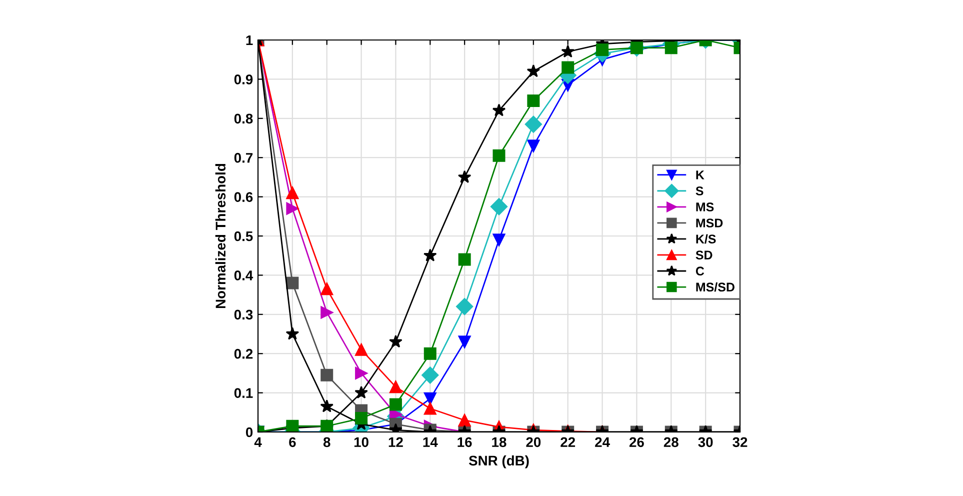  What do you see at coordinates (671, 442) in the screenshot?
I see `x-tick-label: 28` at bounding box center [671, 442].